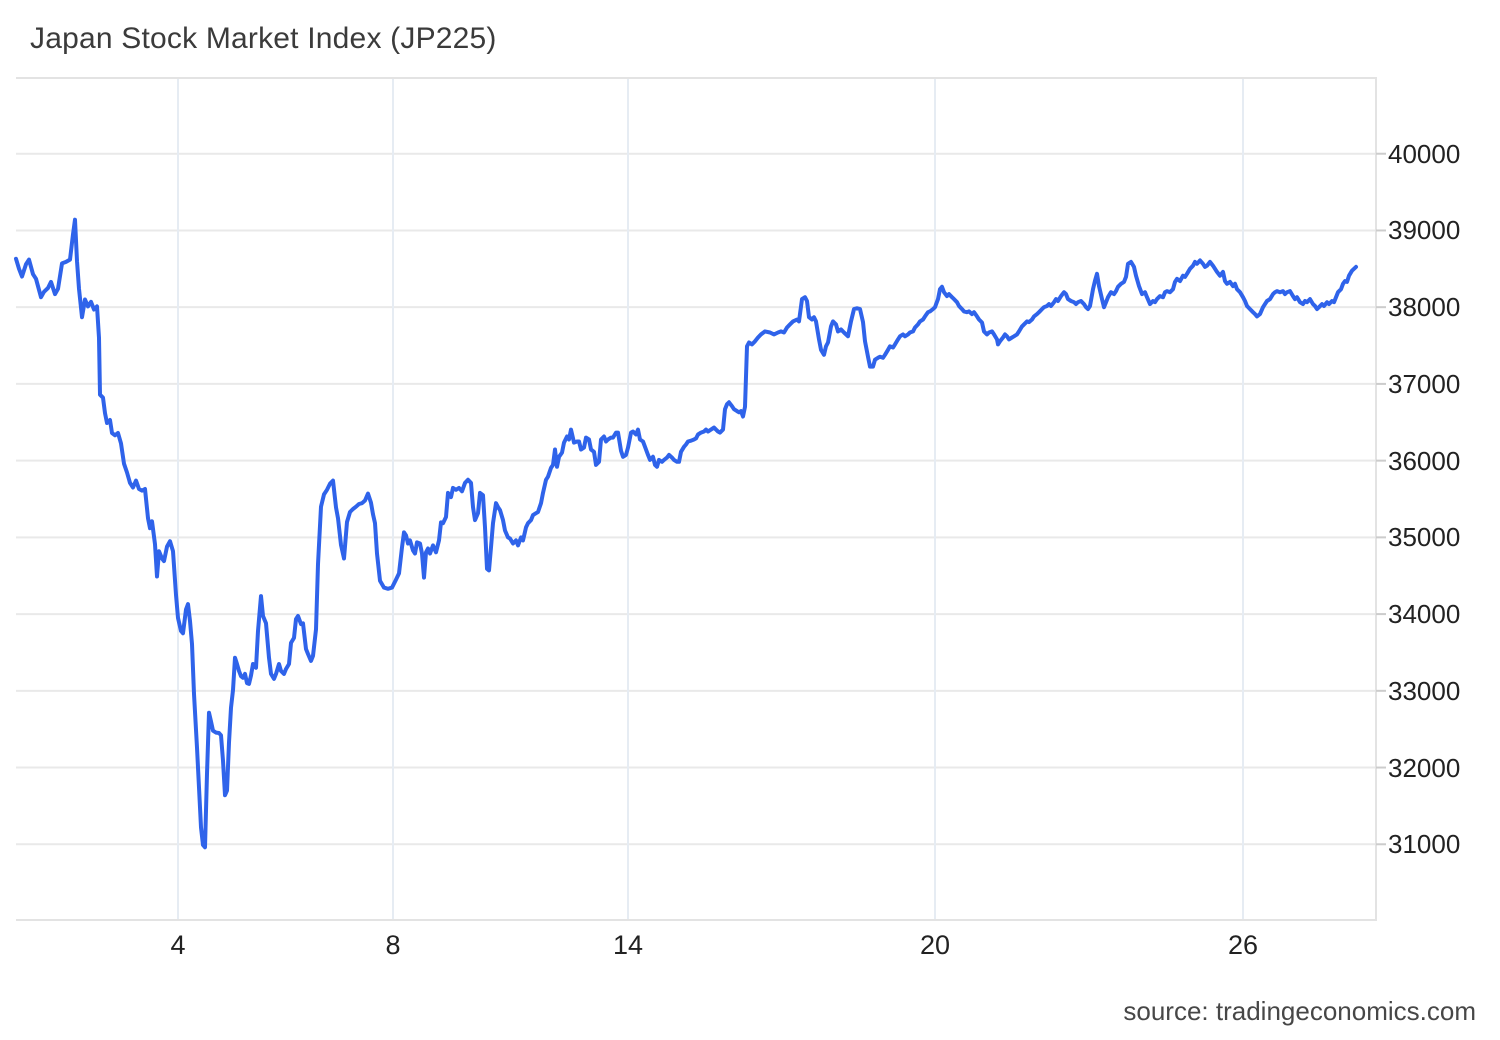  What do you see at coordinates (263, 38) in the screenshot?
I see `chart-title: Japan Stock Market Index (JP225)` at bounding box center [263, 38].